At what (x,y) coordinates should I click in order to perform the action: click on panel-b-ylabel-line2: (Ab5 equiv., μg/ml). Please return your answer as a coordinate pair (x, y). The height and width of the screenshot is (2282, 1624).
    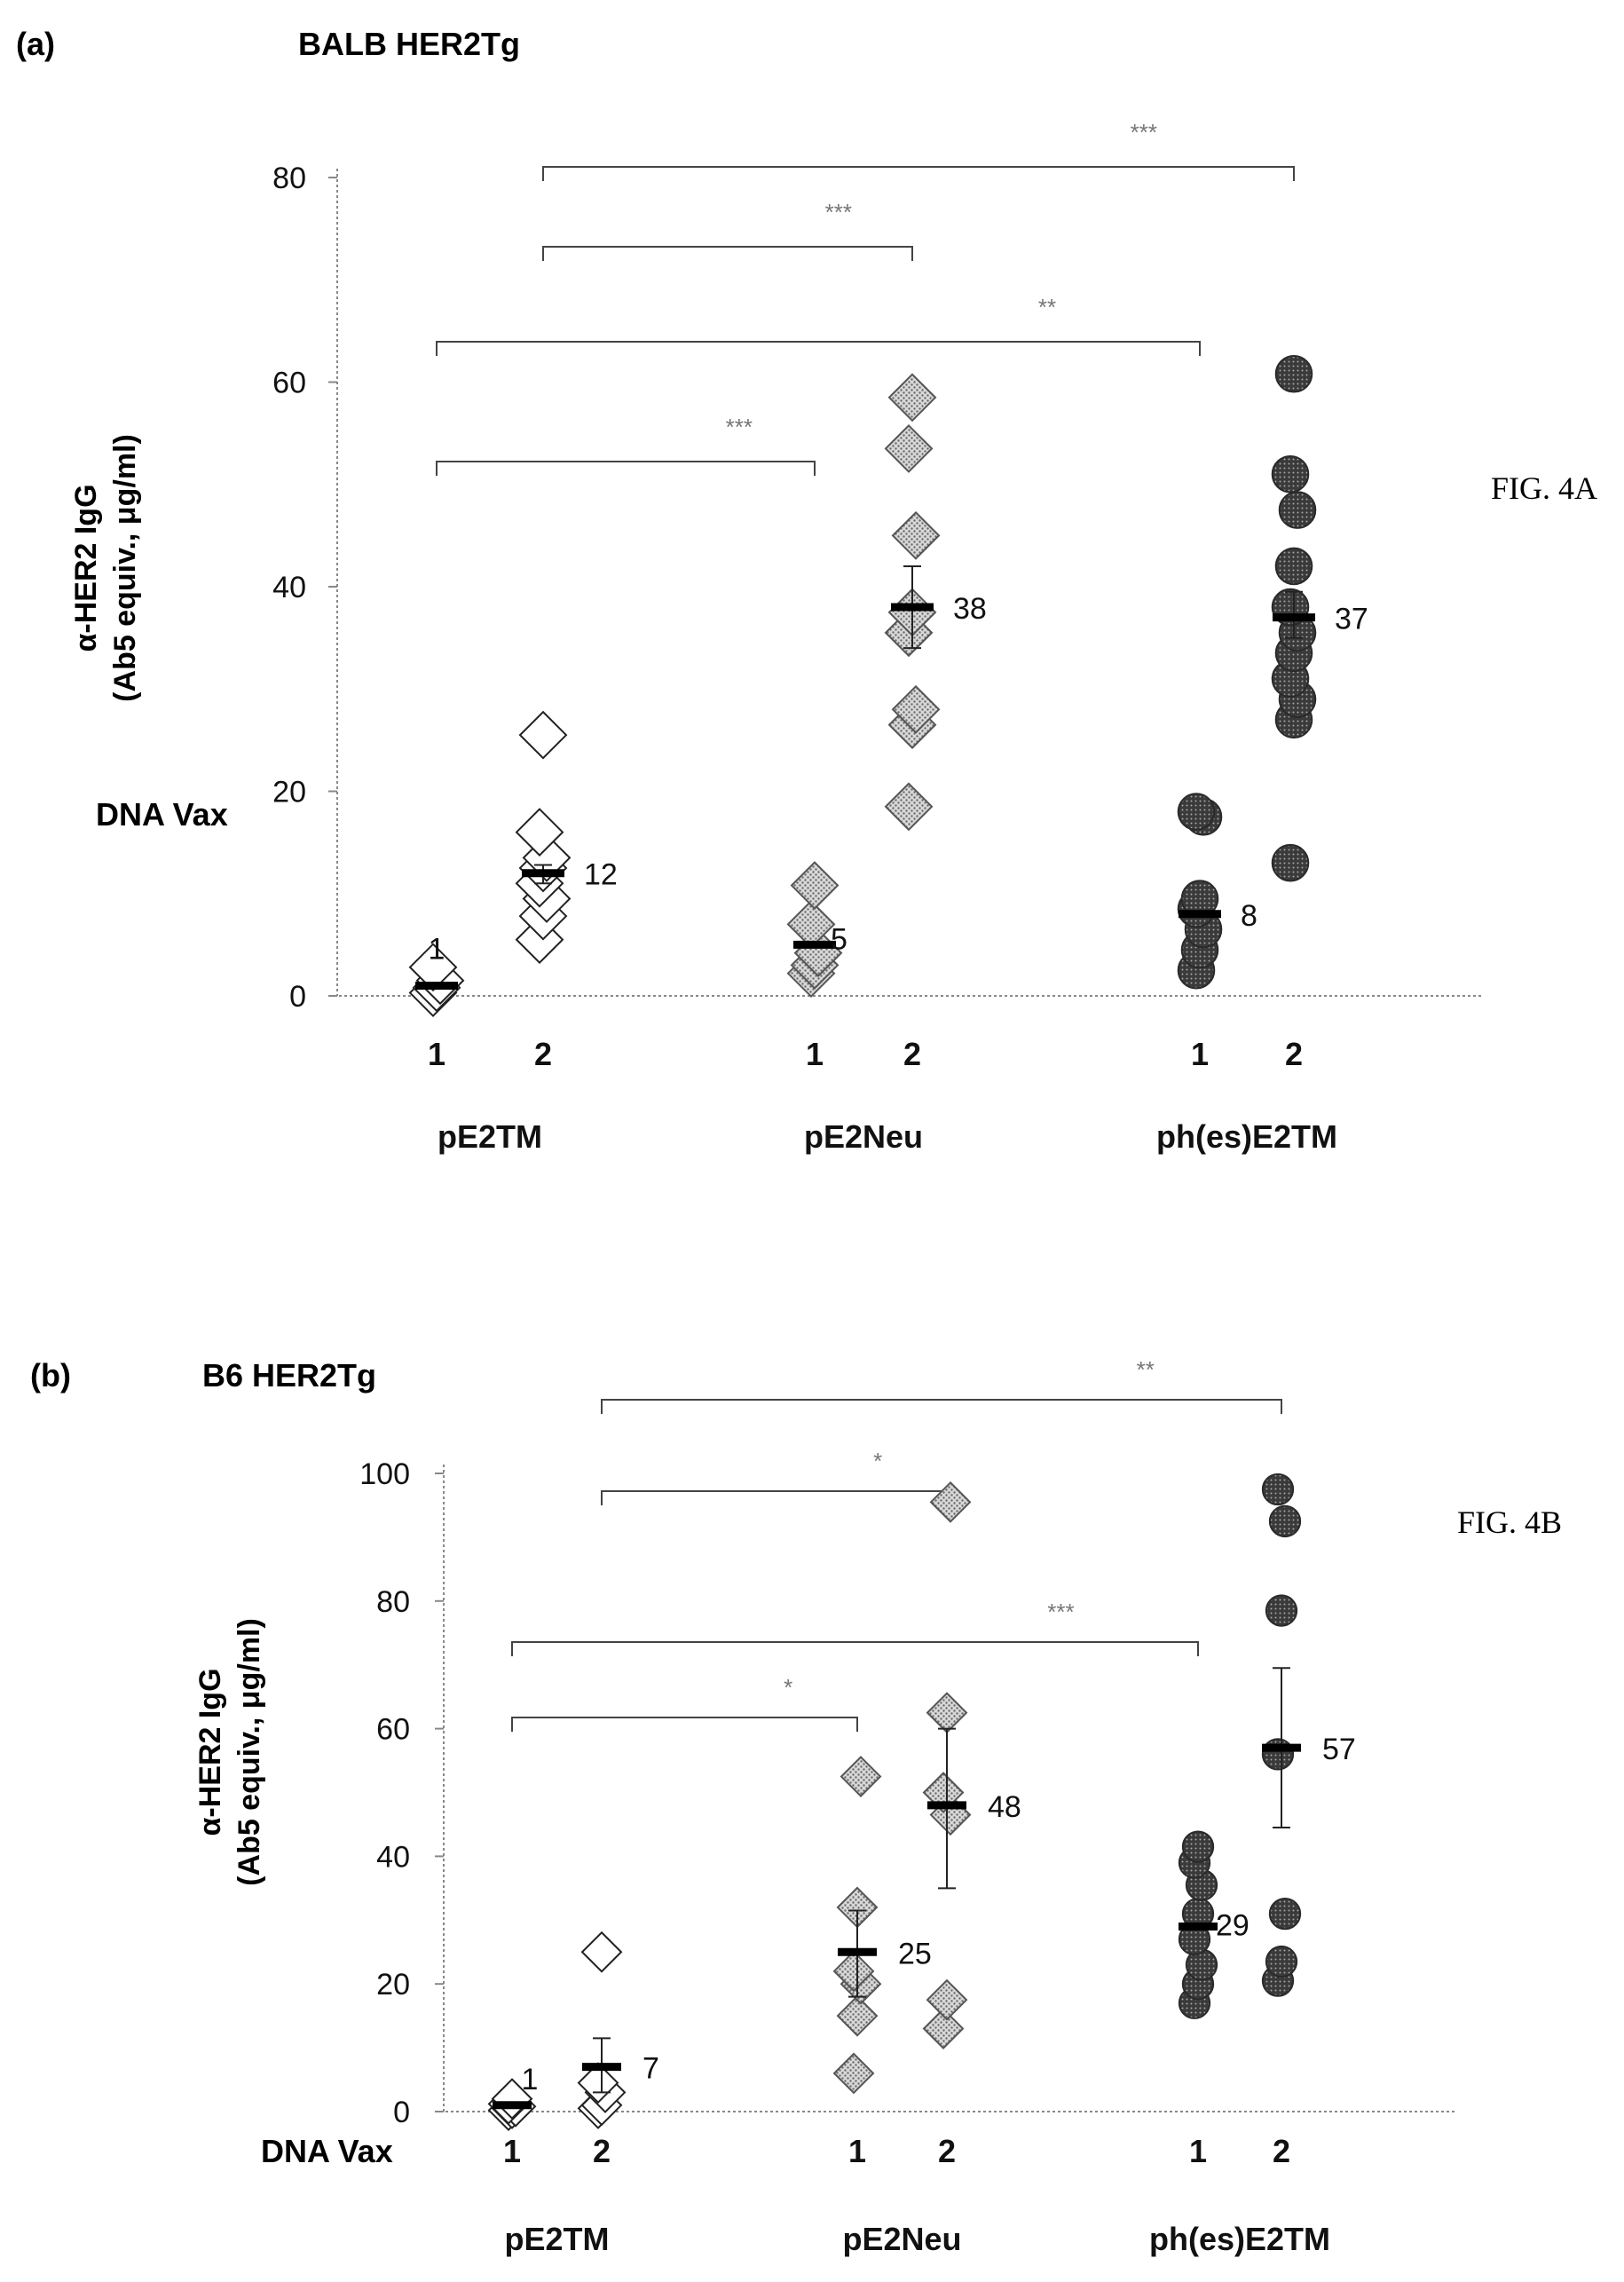
    Looking at the image, I should click on (250, 1752).